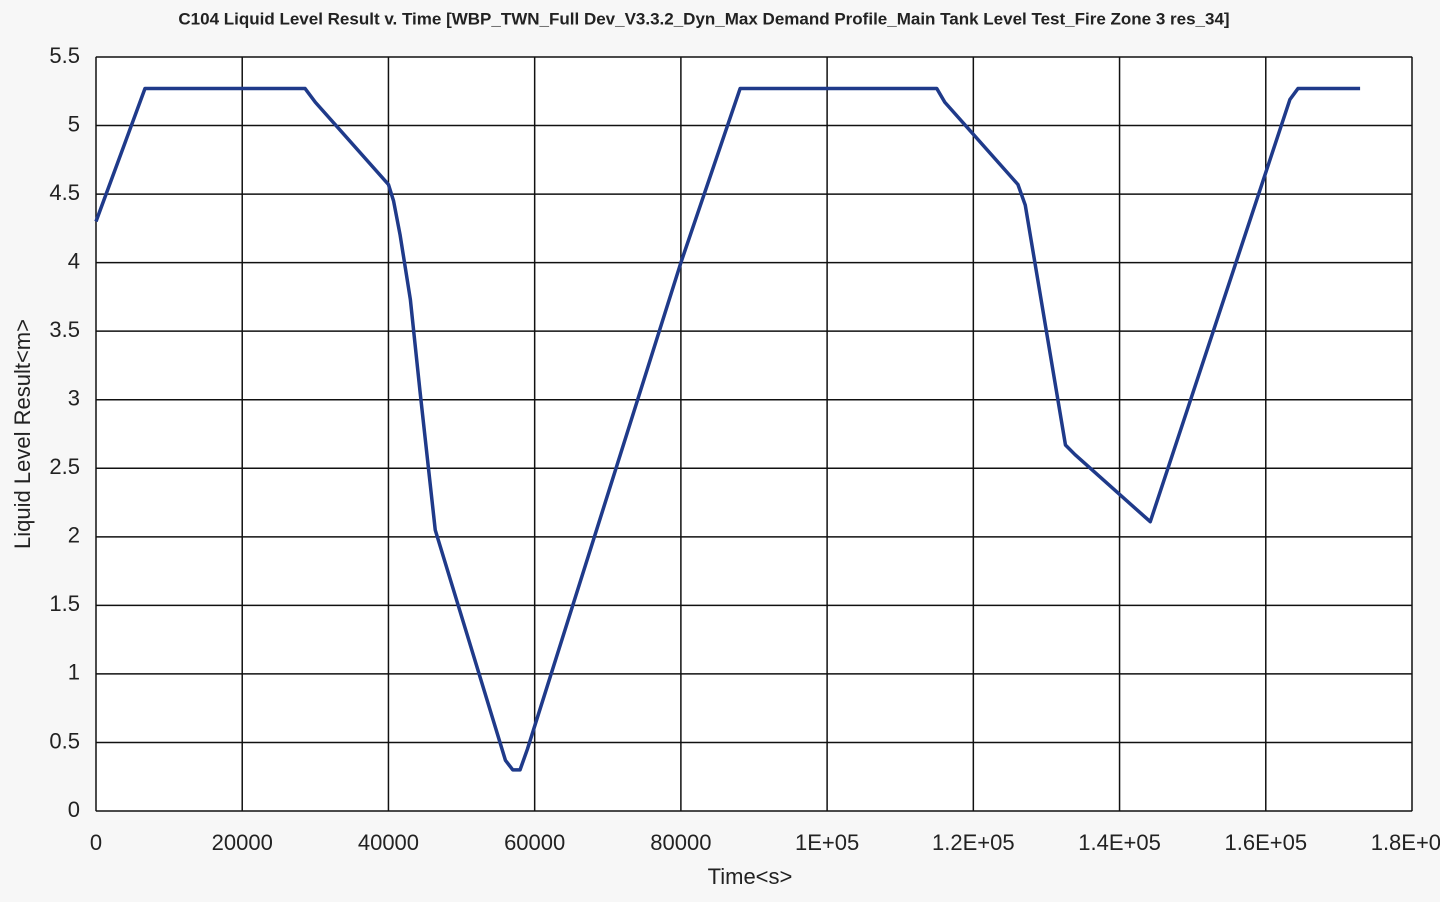 The height and width of the screenshot is (902, 1440). I want to click on y-tick-label: 2.5, so click(64, 466).